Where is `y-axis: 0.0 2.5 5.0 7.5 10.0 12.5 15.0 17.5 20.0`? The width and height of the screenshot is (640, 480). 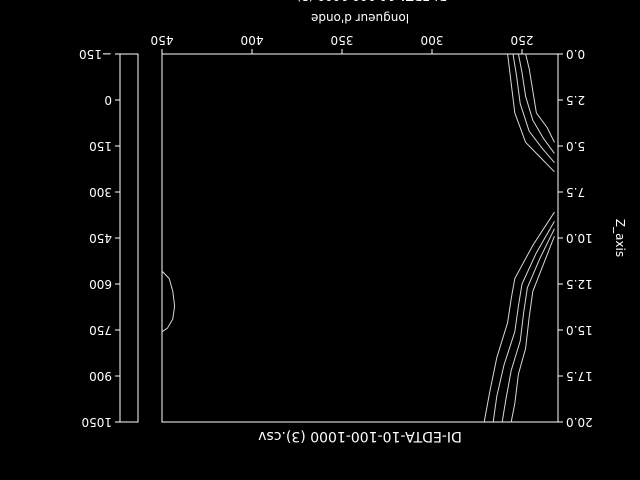
y-axis: 0.0 2.5 5.0 7.5 10.0 12.5 15.0 17.5 20.0 is located at coordinates (575, 238).